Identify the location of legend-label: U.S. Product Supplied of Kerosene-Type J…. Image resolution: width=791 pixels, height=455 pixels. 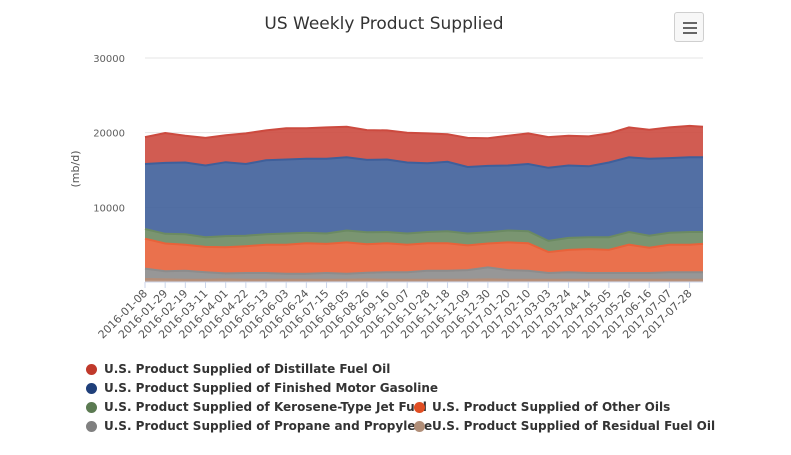
(265, 407).